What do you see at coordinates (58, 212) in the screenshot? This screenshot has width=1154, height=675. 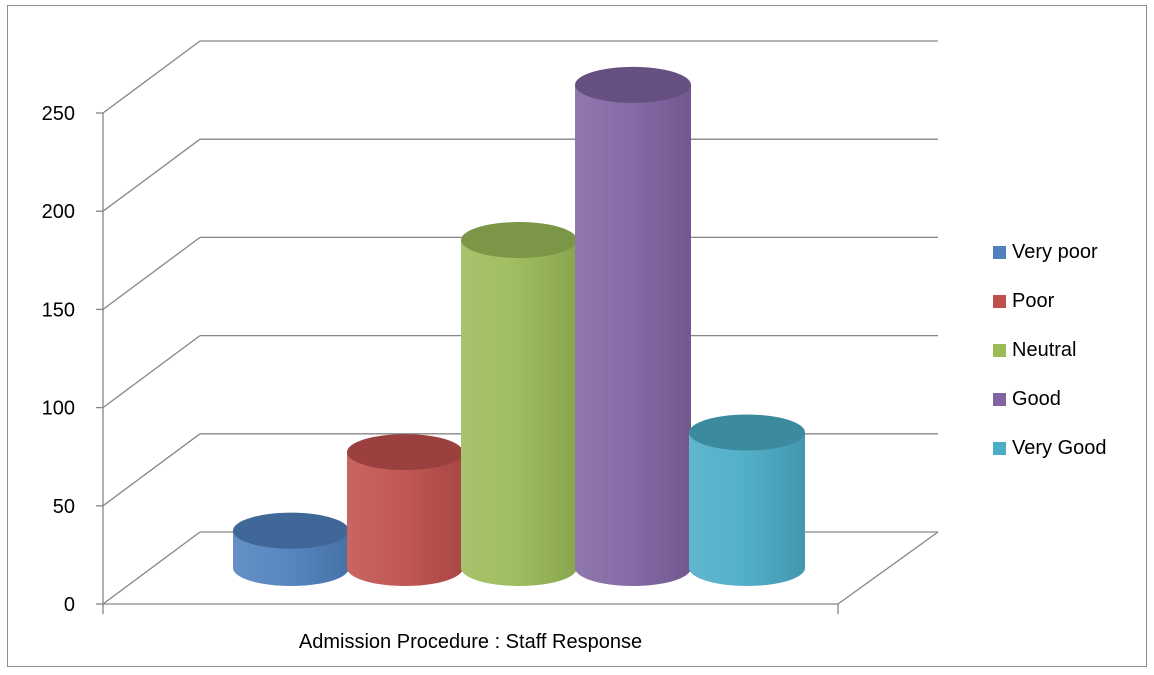 I see `y-tick-label: 200` at bounding box center [58, 212].